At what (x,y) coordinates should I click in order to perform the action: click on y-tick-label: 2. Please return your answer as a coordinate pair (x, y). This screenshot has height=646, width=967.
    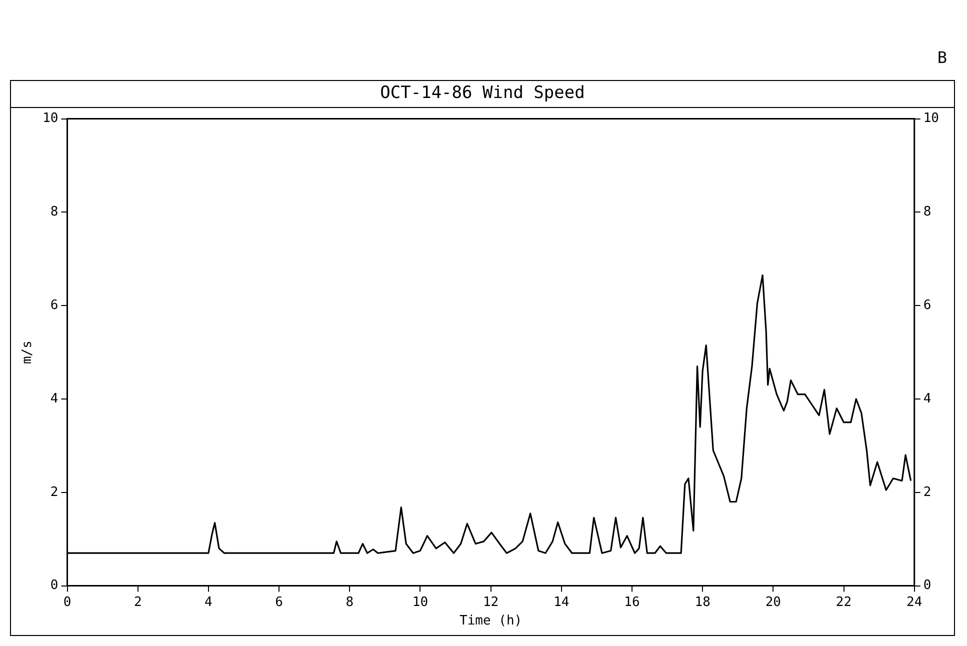
    Looking at the image, I should click on (54, 492).